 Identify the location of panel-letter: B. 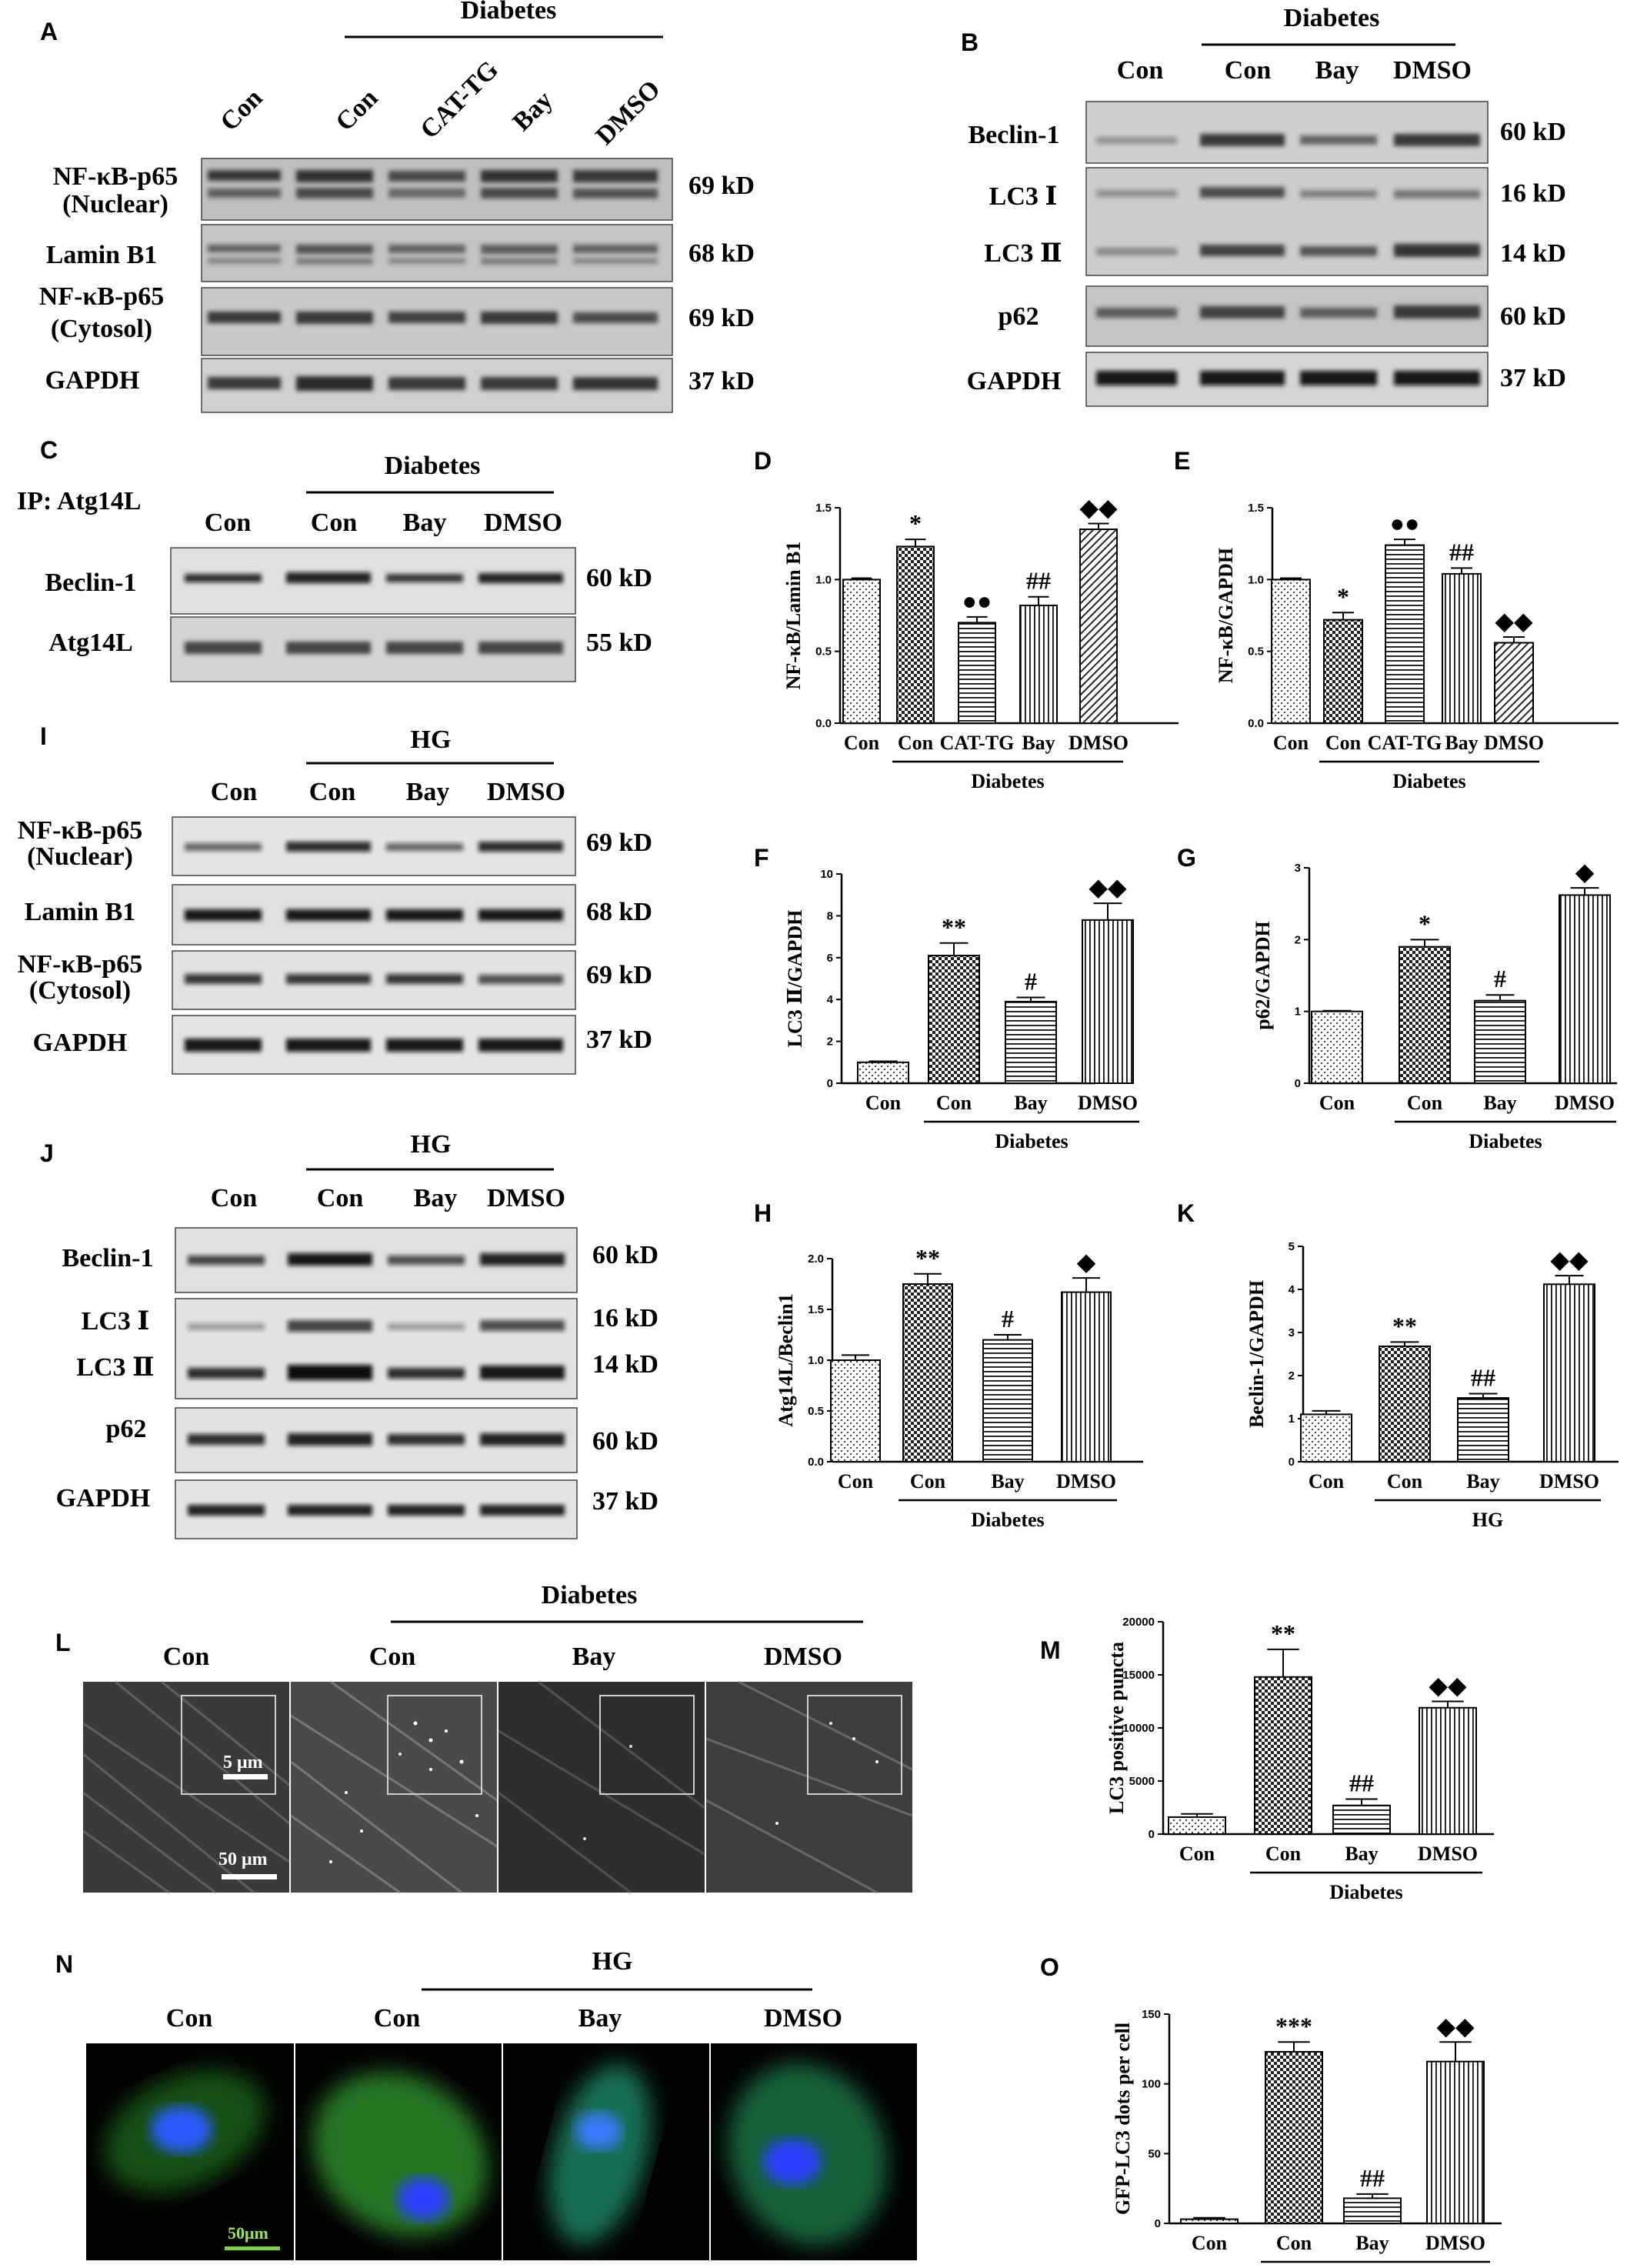
(970, 42).